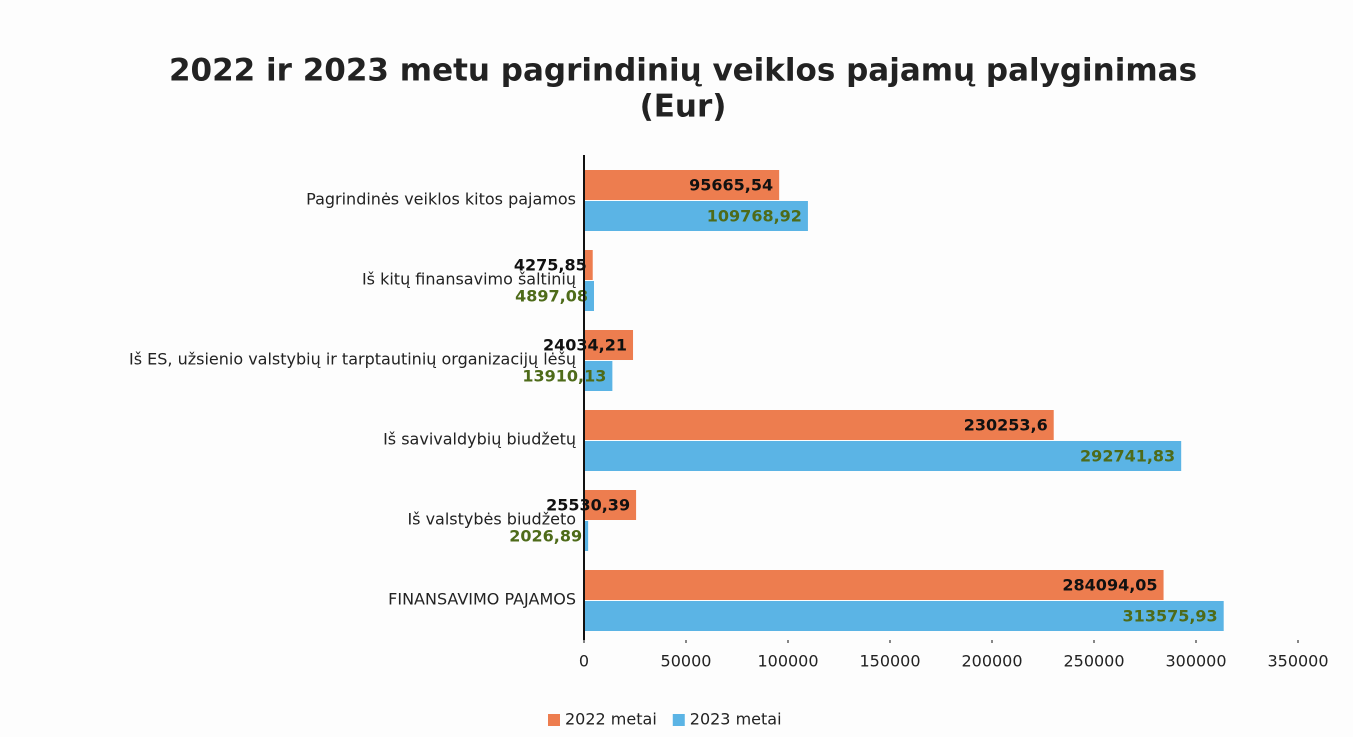 The width and height of the screenshot is (1353, 737). What do you see at coordinates (611, 719) in the screenshot?
I see `legend-label: 2022 metai` at bounding box center [611, 719].